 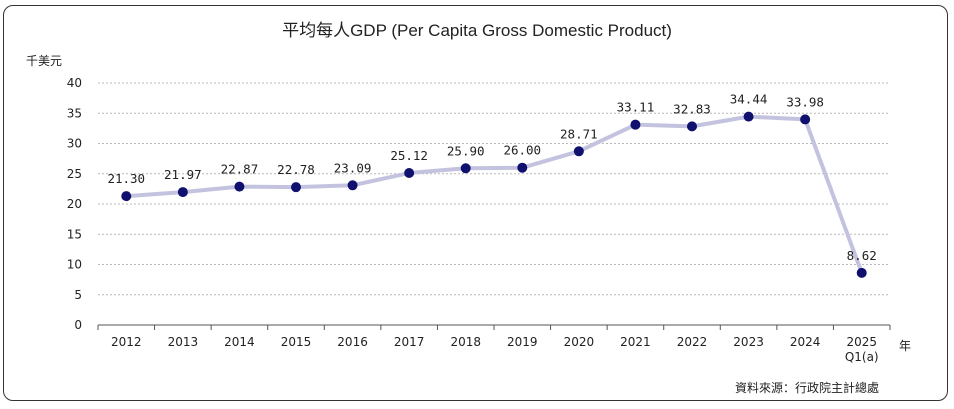 What do you see at coordinates (579, 342) in the screenshot?
I see `x-tick-label: 2020` at bounding box center [579, 342].